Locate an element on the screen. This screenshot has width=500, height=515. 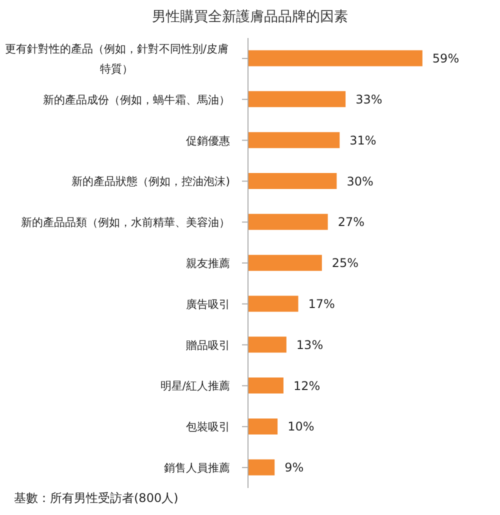
data-label: 17% is located at coordinates (321, 303).